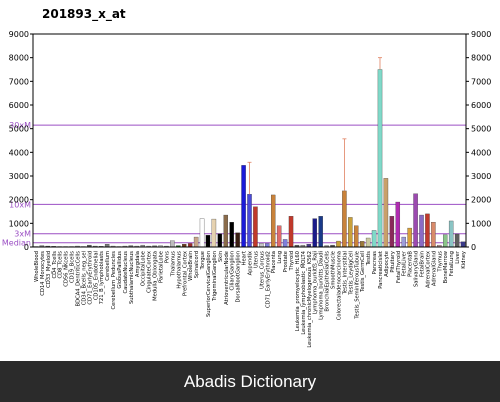  Describe the element at coordinates (363, 272) in the screenshot. I see `x-tick-label: Testis_GermCell` at that location.